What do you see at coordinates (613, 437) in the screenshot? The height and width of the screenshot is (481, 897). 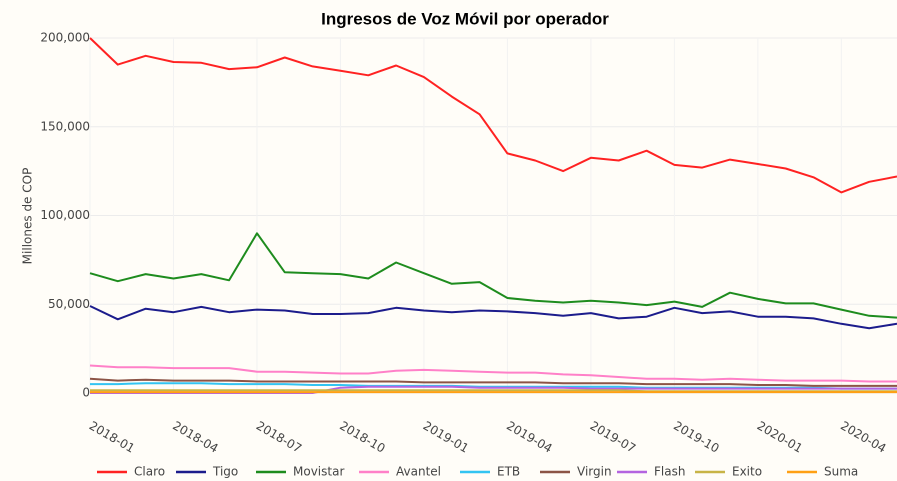 I see `x-tick-label: 2019-07` at bounding box center [613, 437].